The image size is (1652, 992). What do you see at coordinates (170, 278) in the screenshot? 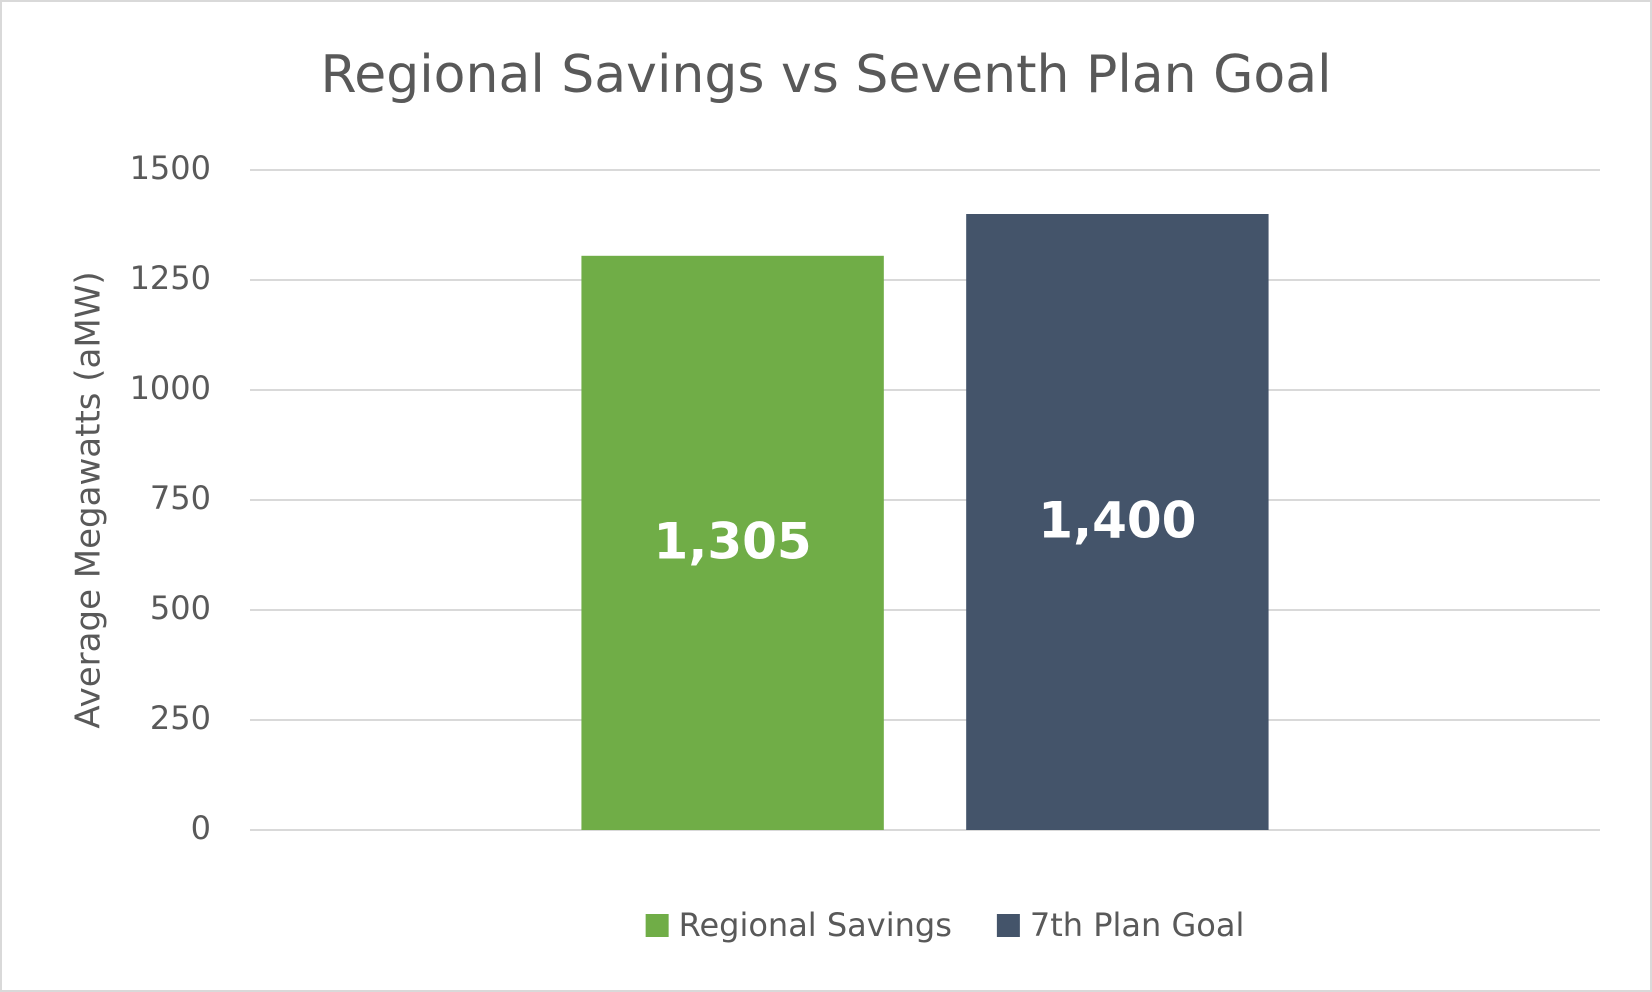
I see `y-tick-label: 1250` at bounding box center [170, 278].